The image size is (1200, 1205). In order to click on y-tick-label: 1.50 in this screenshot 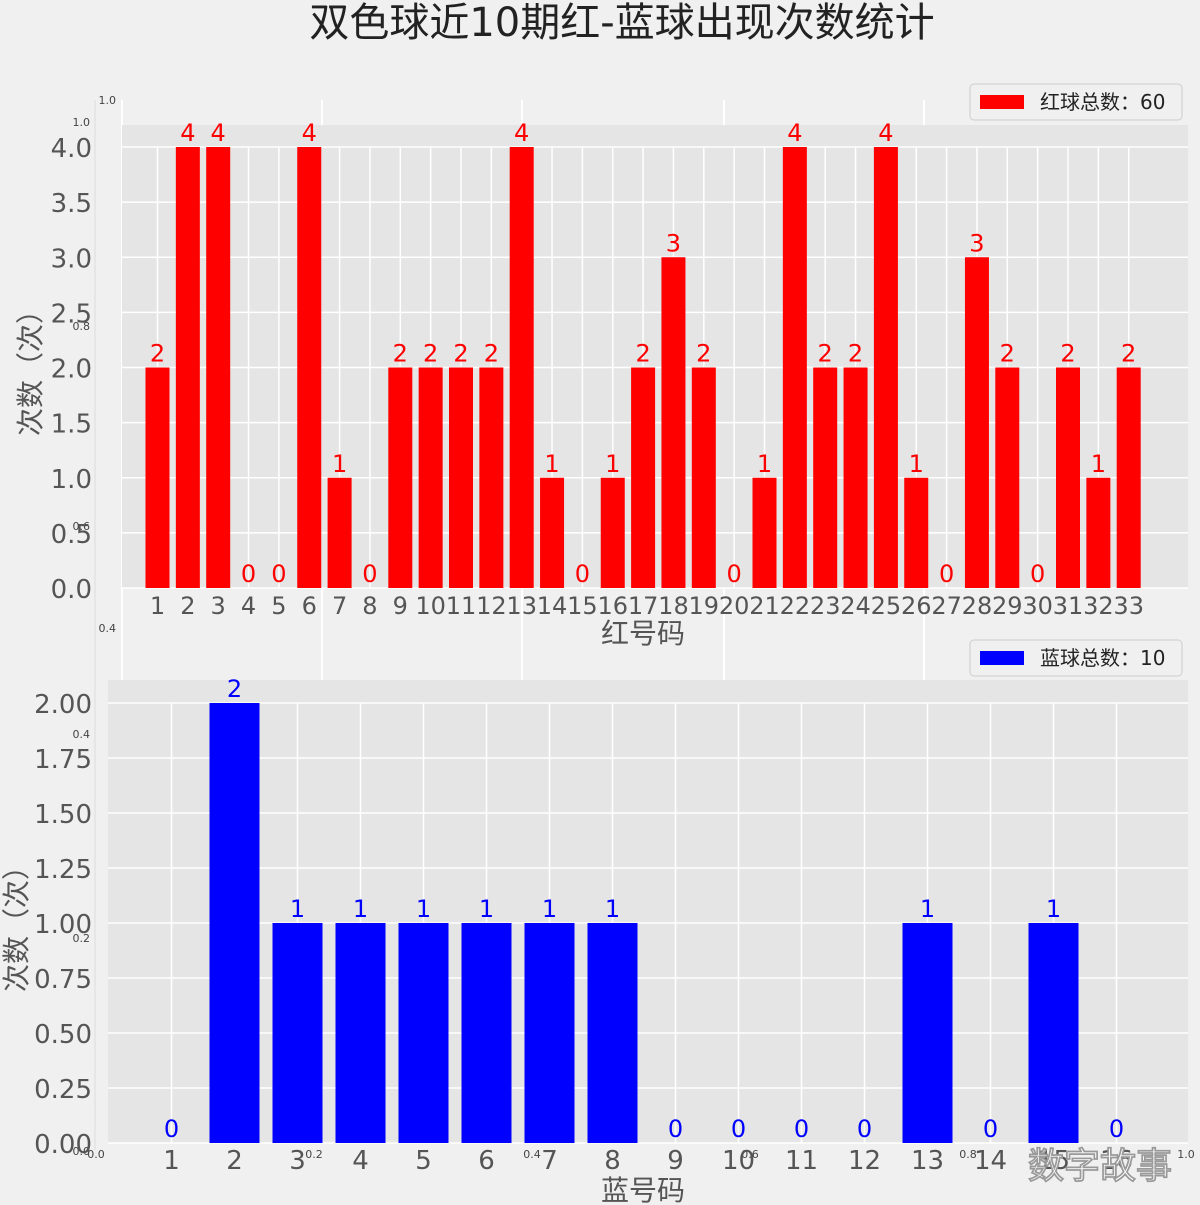, I will do `click(63, 815)`.